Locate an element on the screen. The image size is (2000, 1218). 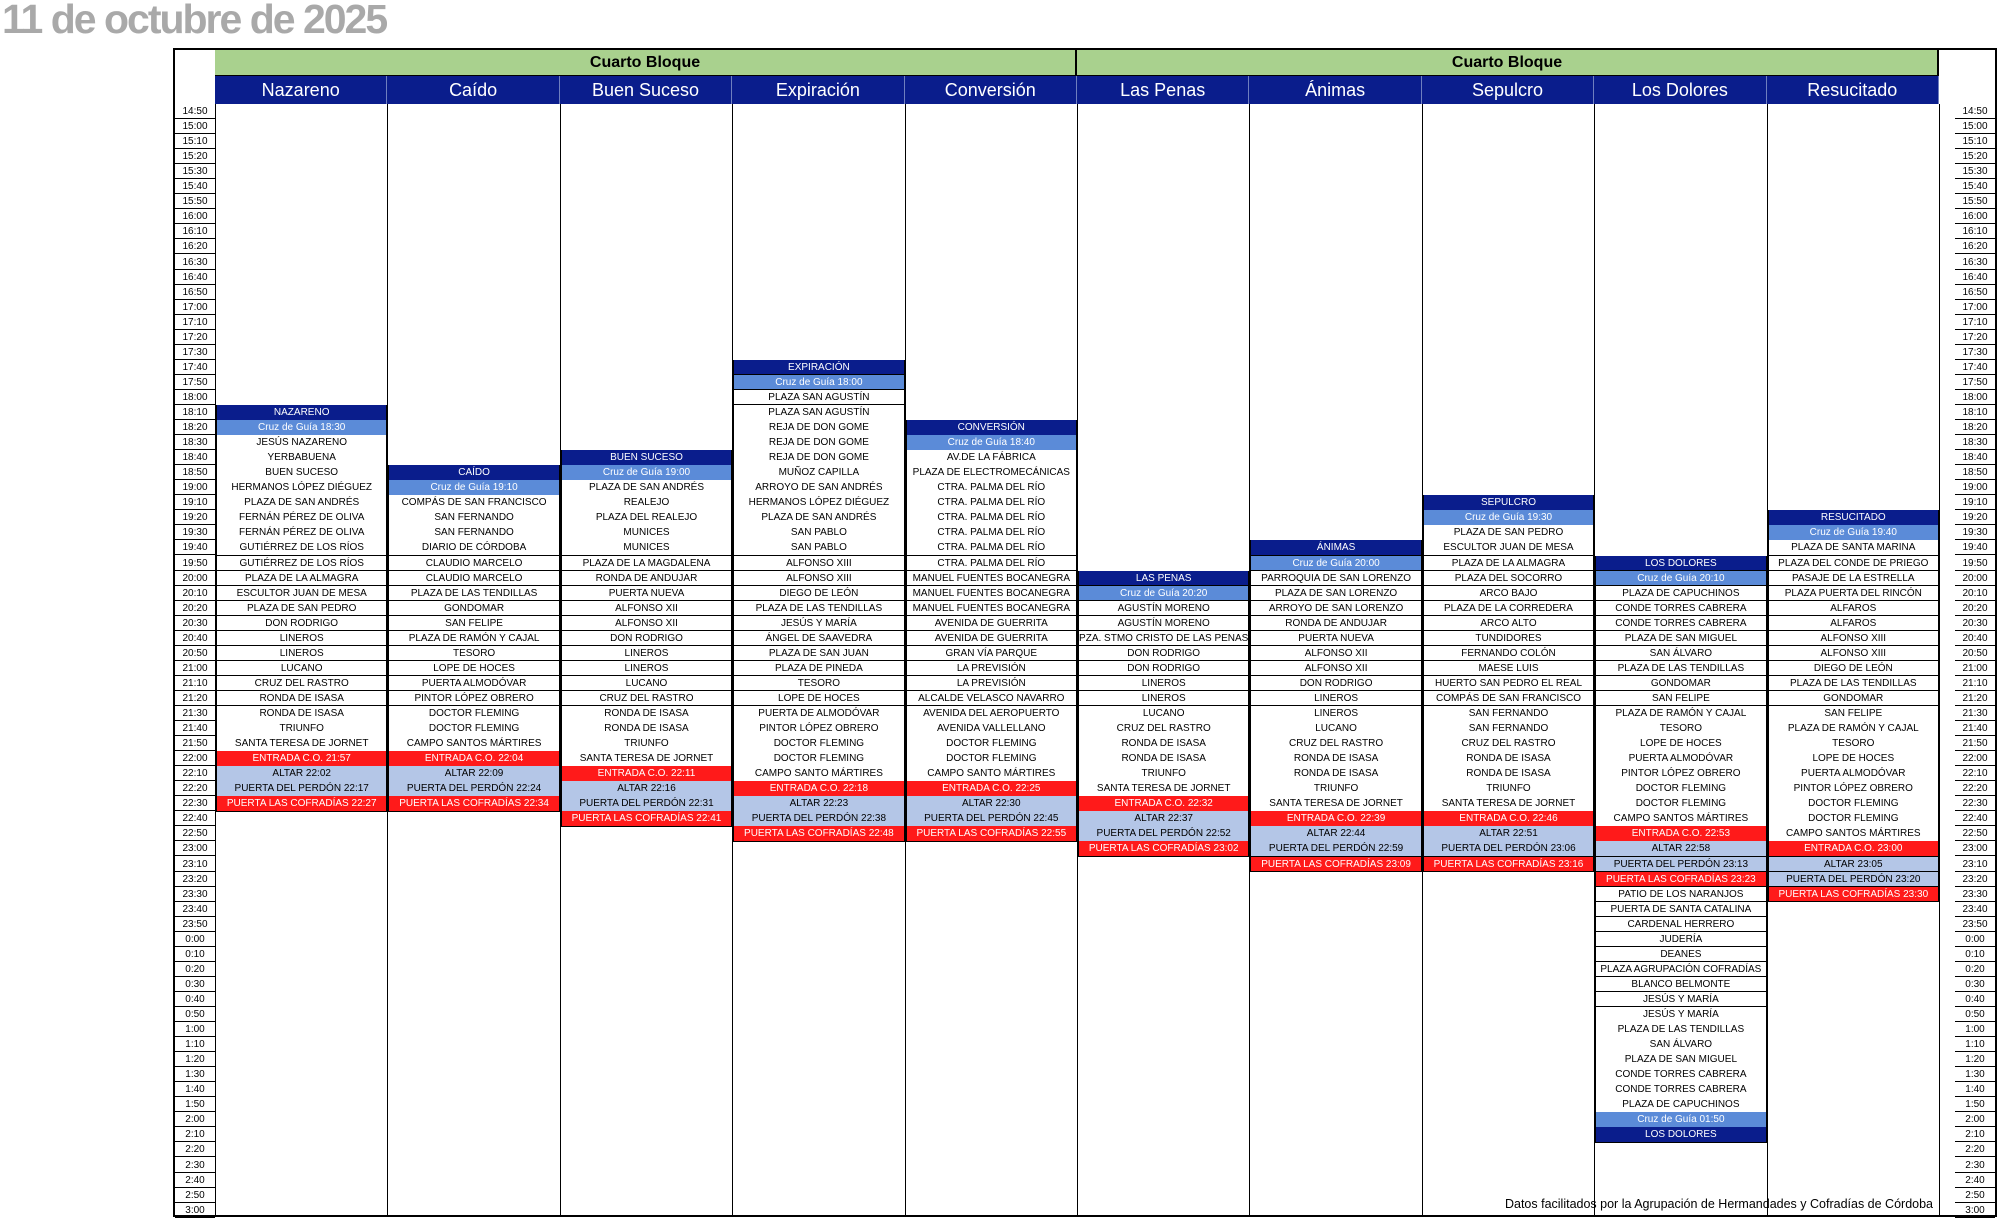
route-street: PLAZA DE ELECTROMECÁNICAS is located at coordinates (991, 473).